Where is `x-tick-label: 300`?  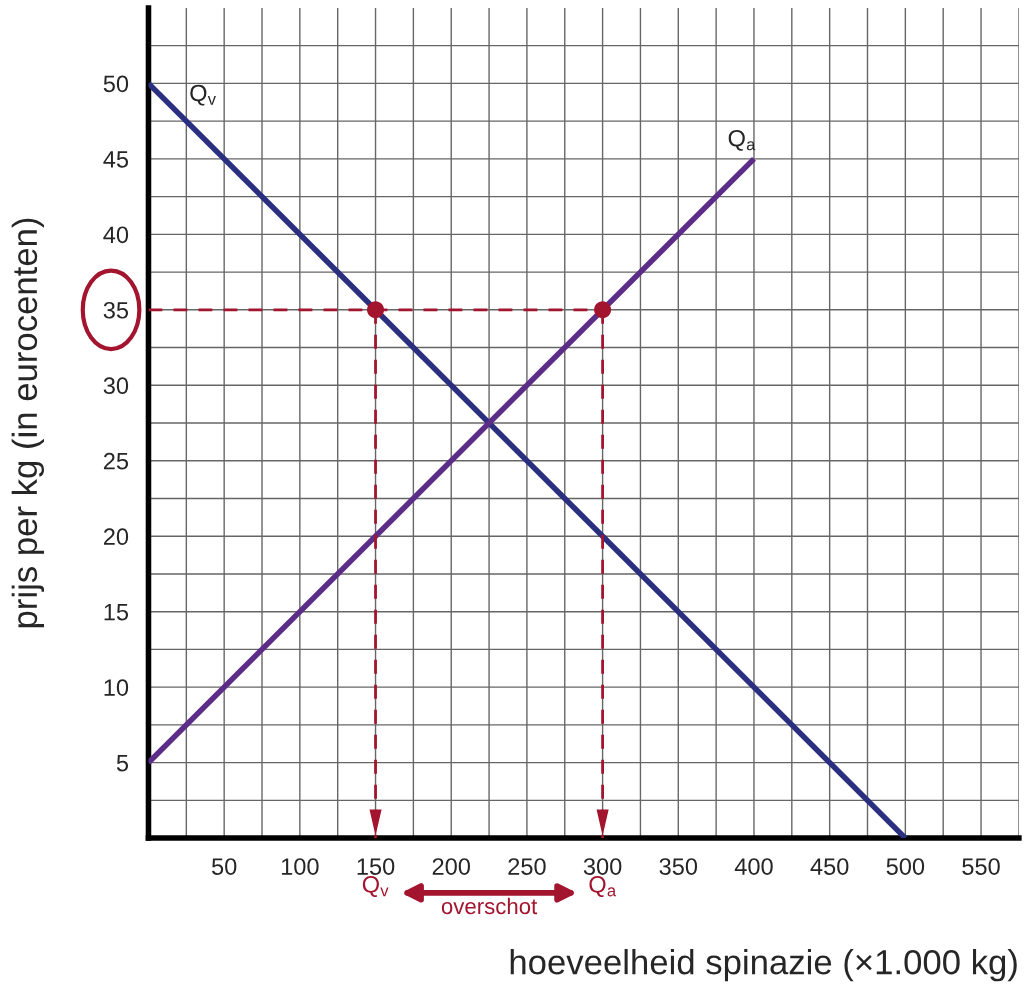 x-tick-label: 300 is located at coordinates (602, 866).